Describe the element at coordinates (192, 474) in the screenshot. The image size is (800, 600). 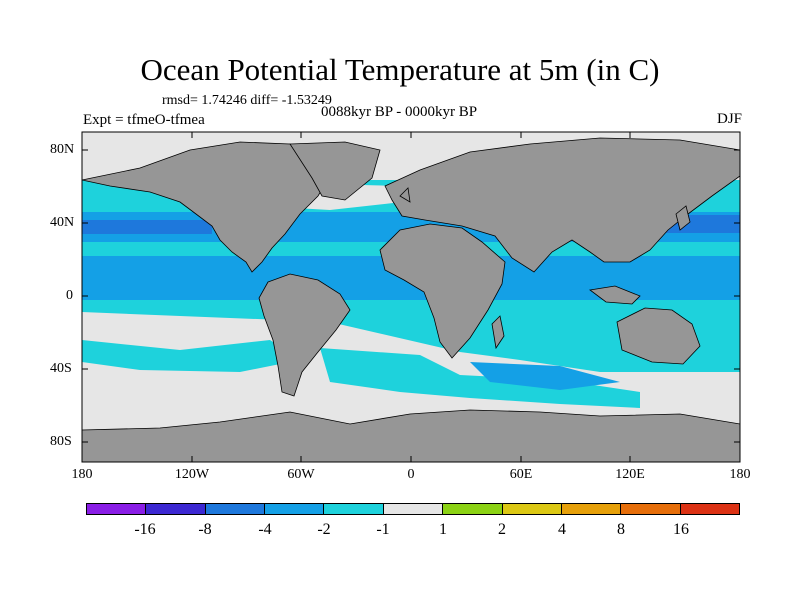
I see `lon-tick-label: 120W` at that location.